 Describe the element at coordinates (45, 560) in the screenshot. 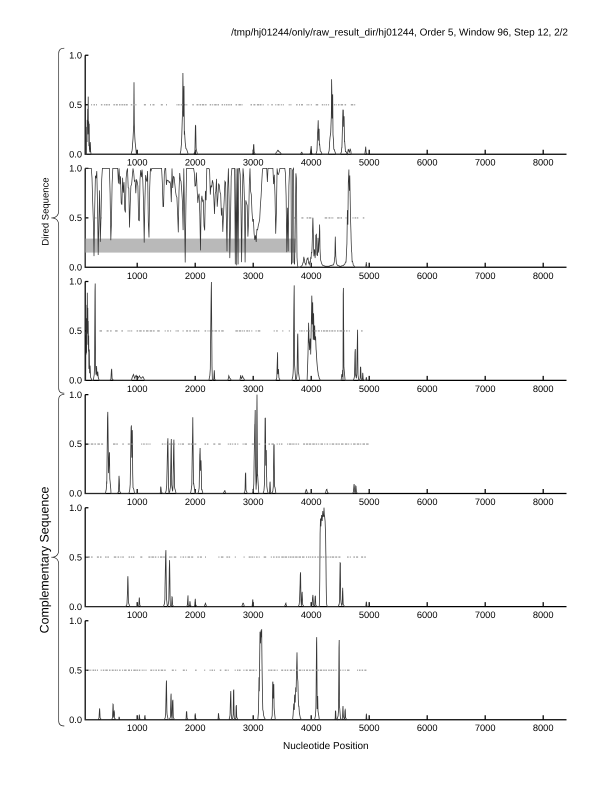

I see `svg-text: Complementary Sequence` at that location.